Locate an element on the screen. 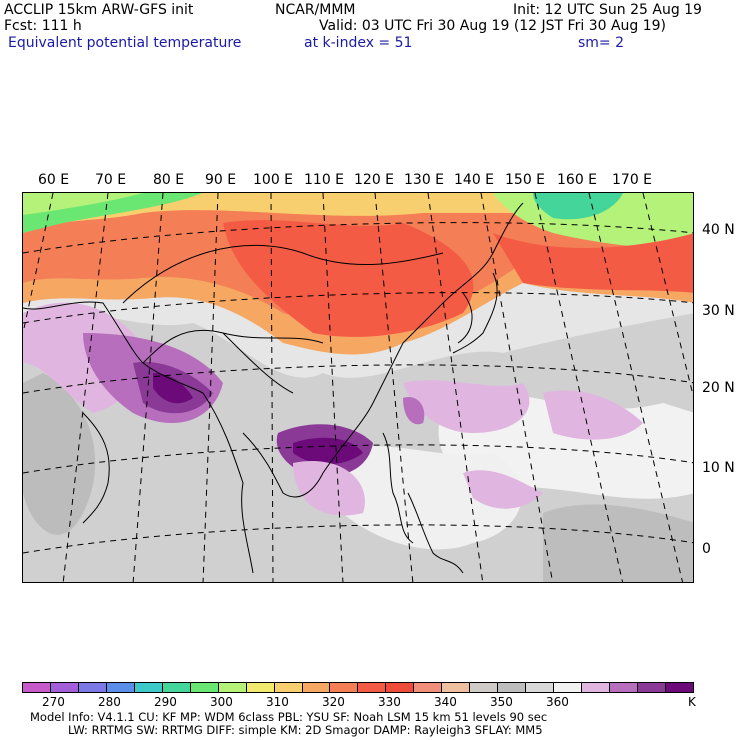  lon-label: 60 E is located at coordinates (54, 180).